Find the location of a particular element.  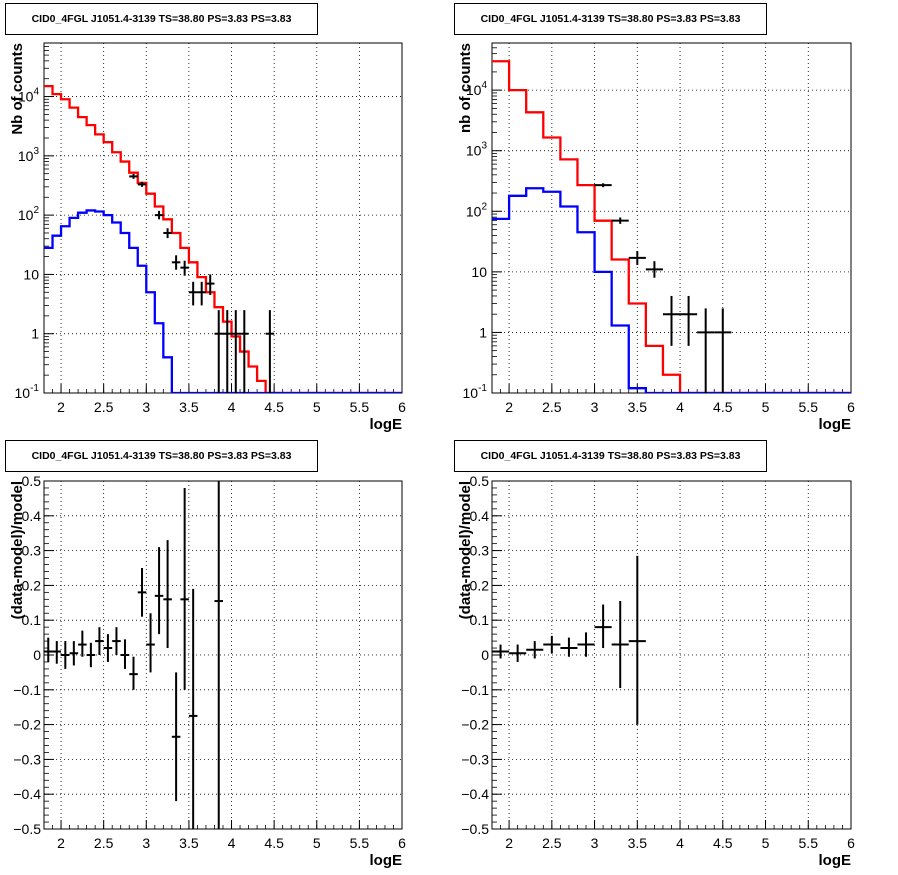

y-axis-label: Nb of counts is located at coordinates (17, 89).